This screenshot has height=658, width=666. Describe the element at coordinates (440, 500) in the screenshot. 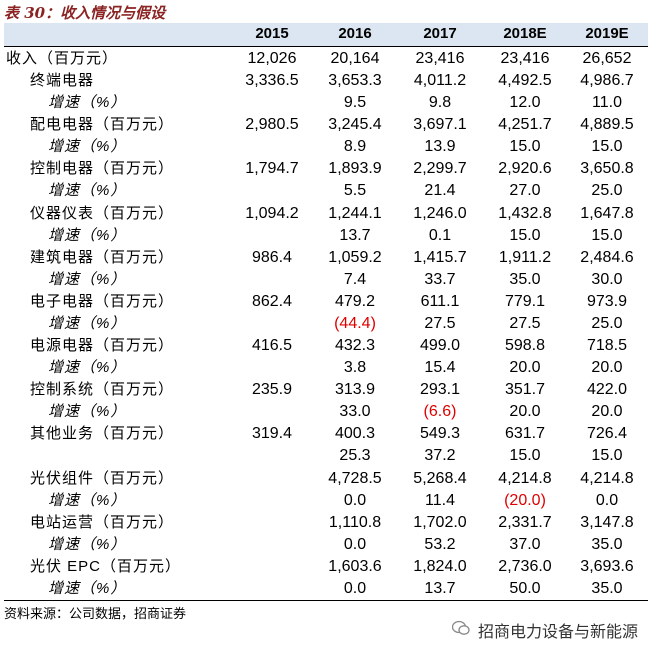

I see `cell: 11.4` at that location.